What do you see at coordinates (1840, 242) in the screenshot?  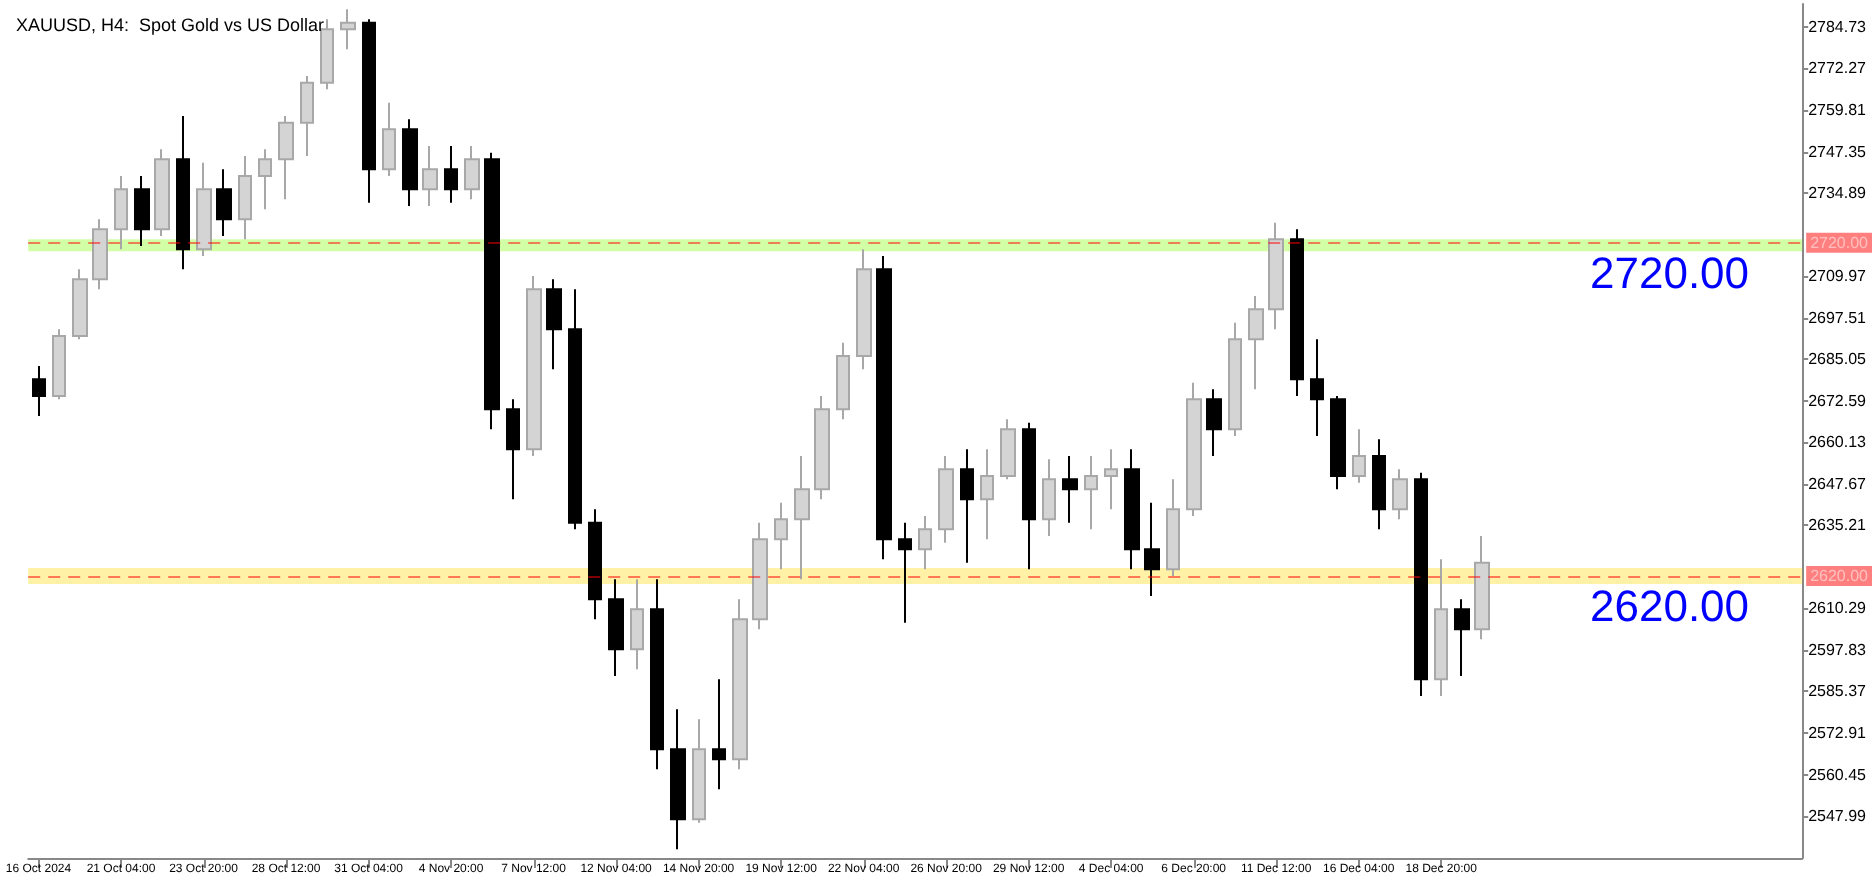 I see `ref-line-label: 2720.00` at bounding box center [1840, 242].